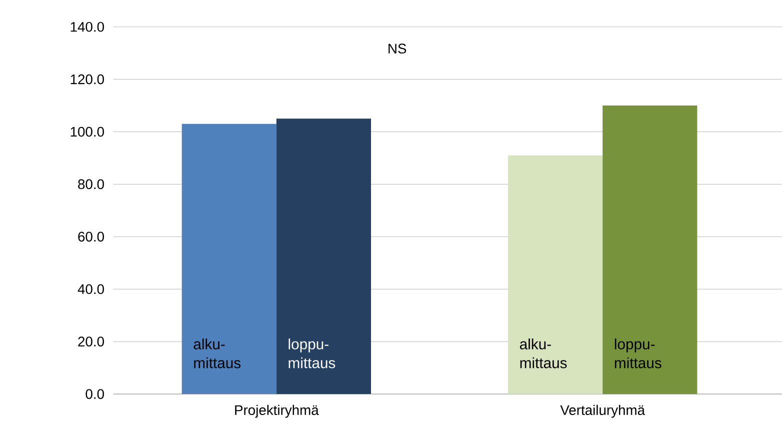  Describe the element at coordinates (91, 289) in the screenshot. I see `y-tick-label: 40.0` at that location.